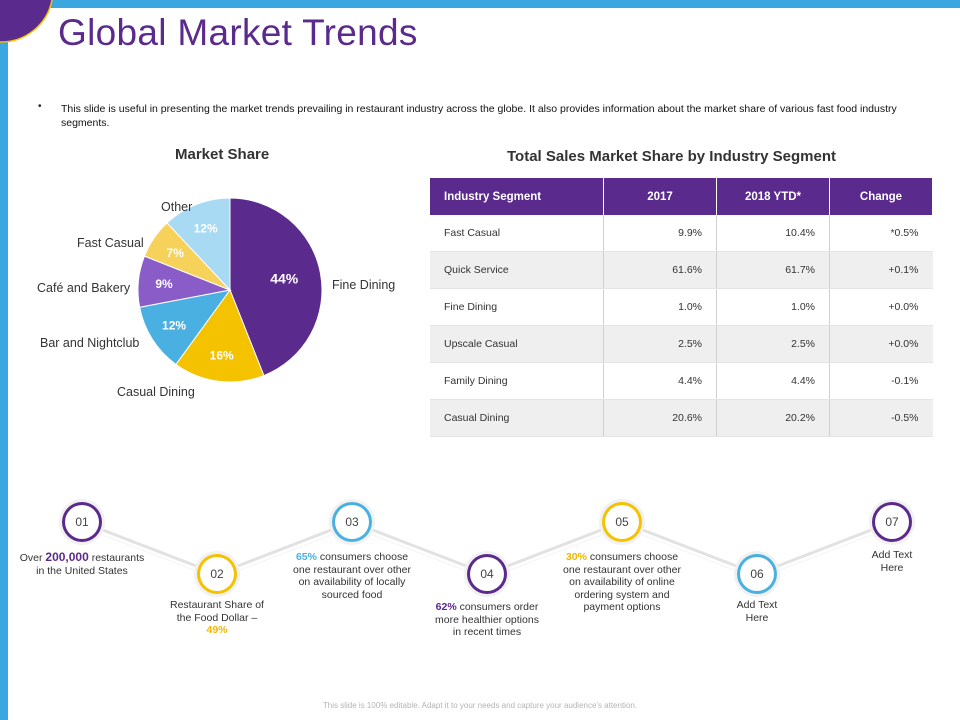 The width and height of the screenshot is (960, 720). Describe the element at coordinates (773, 270) in the screenshot. I see `cell-2018: 61.7%` at that location.